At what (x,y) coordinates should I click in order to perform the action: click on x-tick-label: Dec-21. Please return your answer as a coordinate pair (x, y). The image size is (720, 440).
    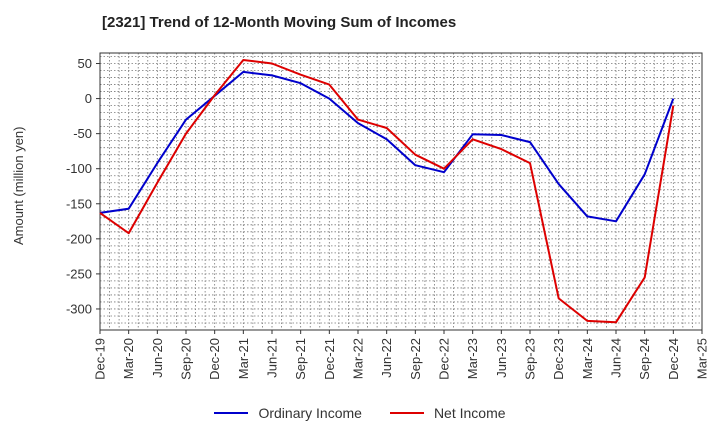
    Looking at the image, I should click on (329, 359).